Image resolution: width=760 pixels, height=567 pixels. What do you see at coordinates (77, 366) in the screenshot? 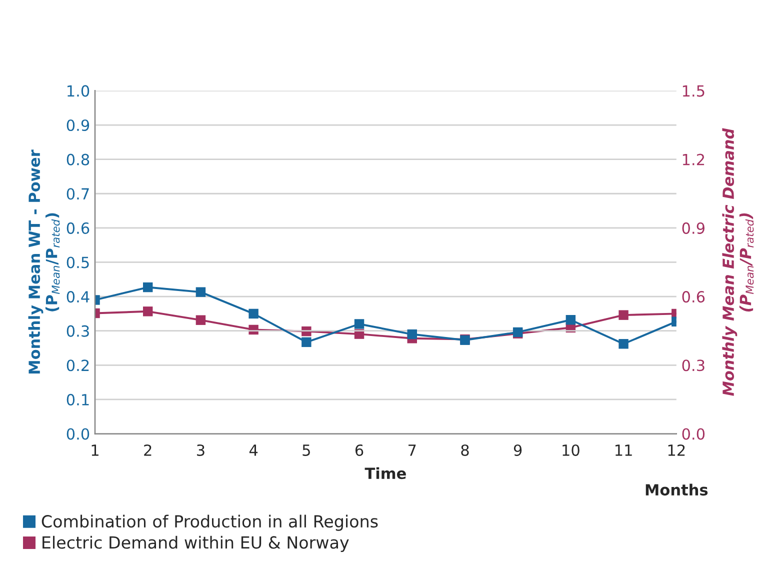
I see `y-tick-label: 0.2` at bounding box center [77, 366].